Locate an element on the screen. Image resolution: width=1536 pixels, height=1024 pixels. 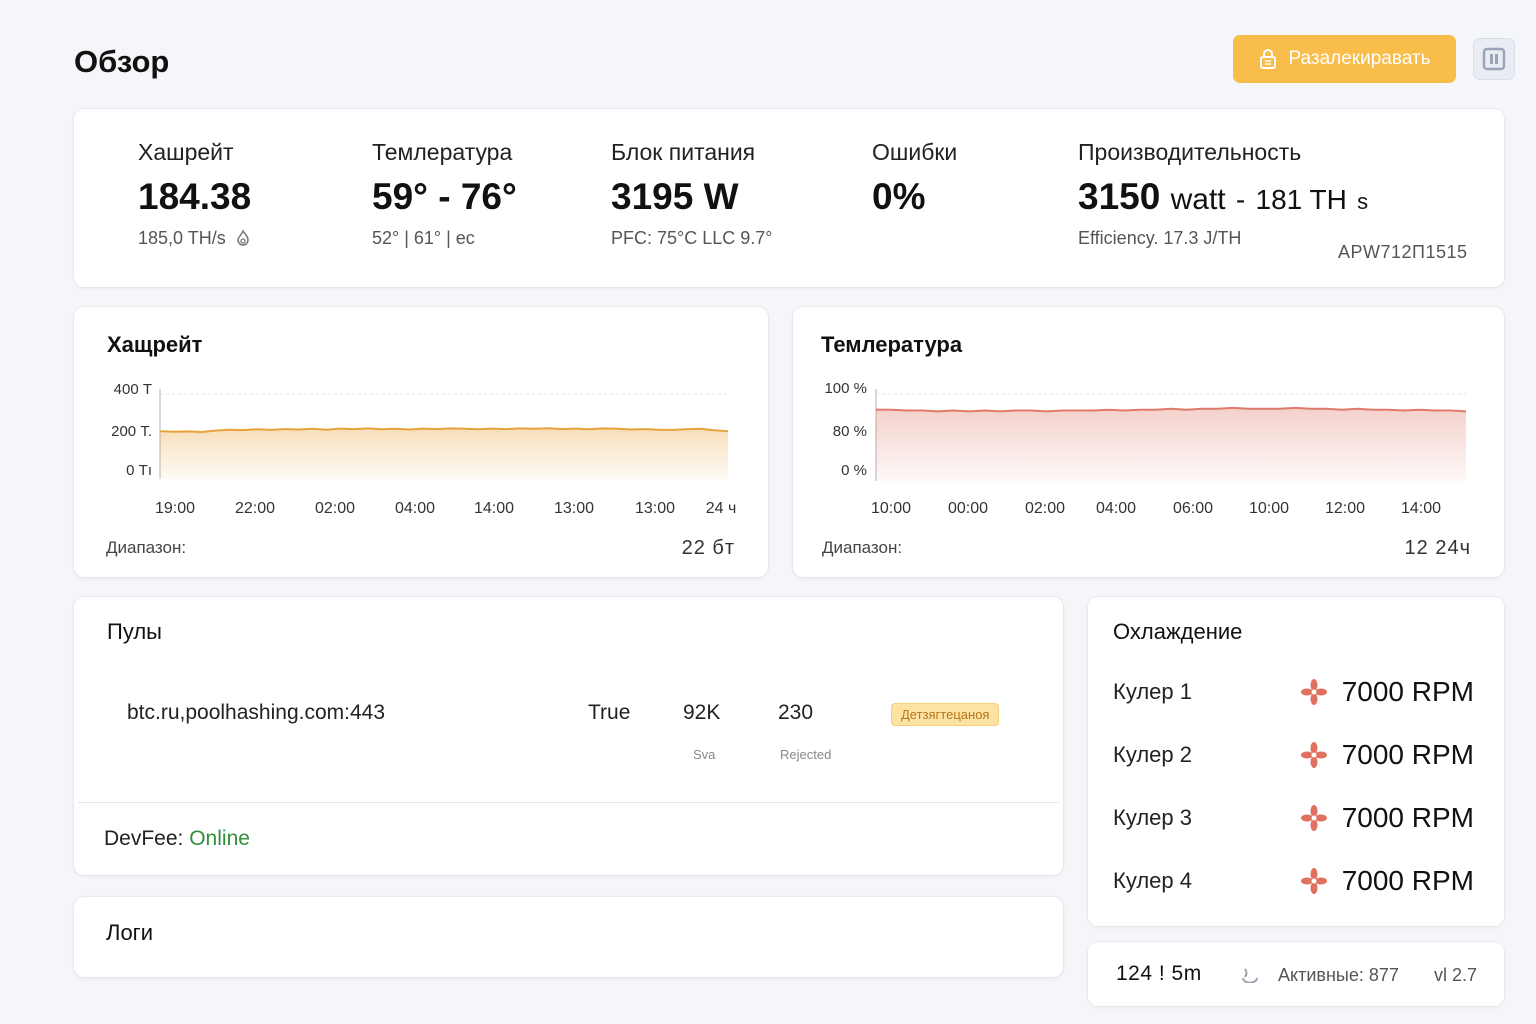
stat-psu-label: Блок питания is located at coordinates (683, 152).